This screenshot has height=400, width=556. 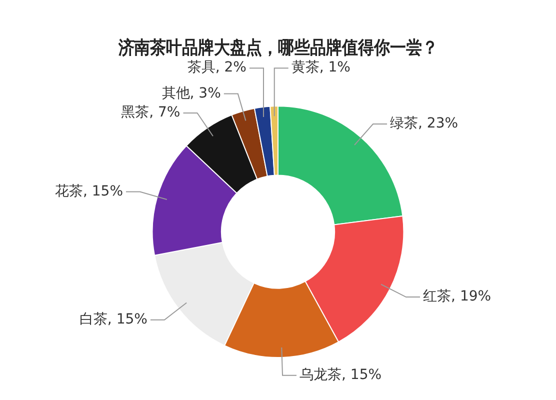 What do you see at coordinates (150, 112) in the screenshot?
I see `slice-label: 黑茶, 7%` at bounding box center [150, 112].